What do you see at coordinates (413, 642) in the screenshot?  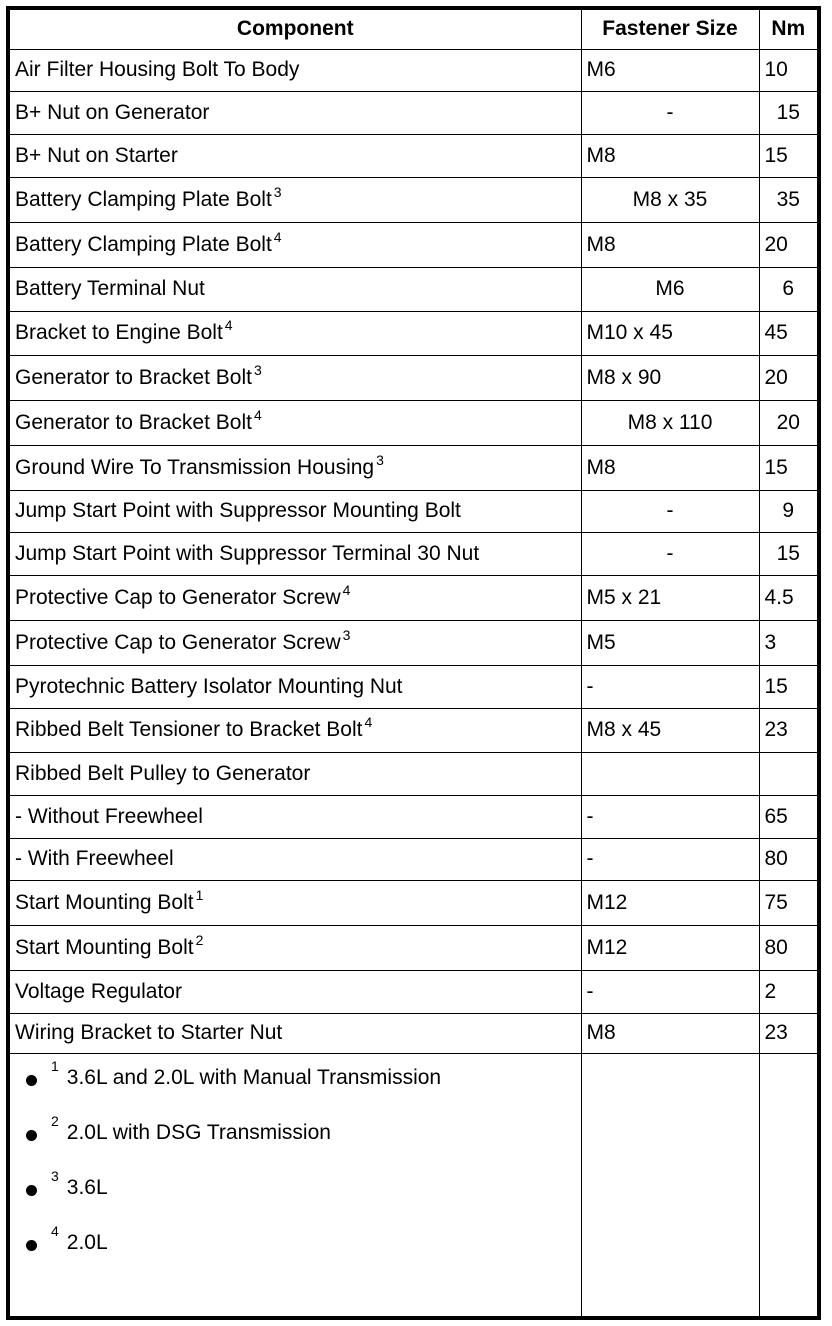 I see `table-row: Protective Cap to Generator Screw 3 M5 3` at bounding box center [413, 642].